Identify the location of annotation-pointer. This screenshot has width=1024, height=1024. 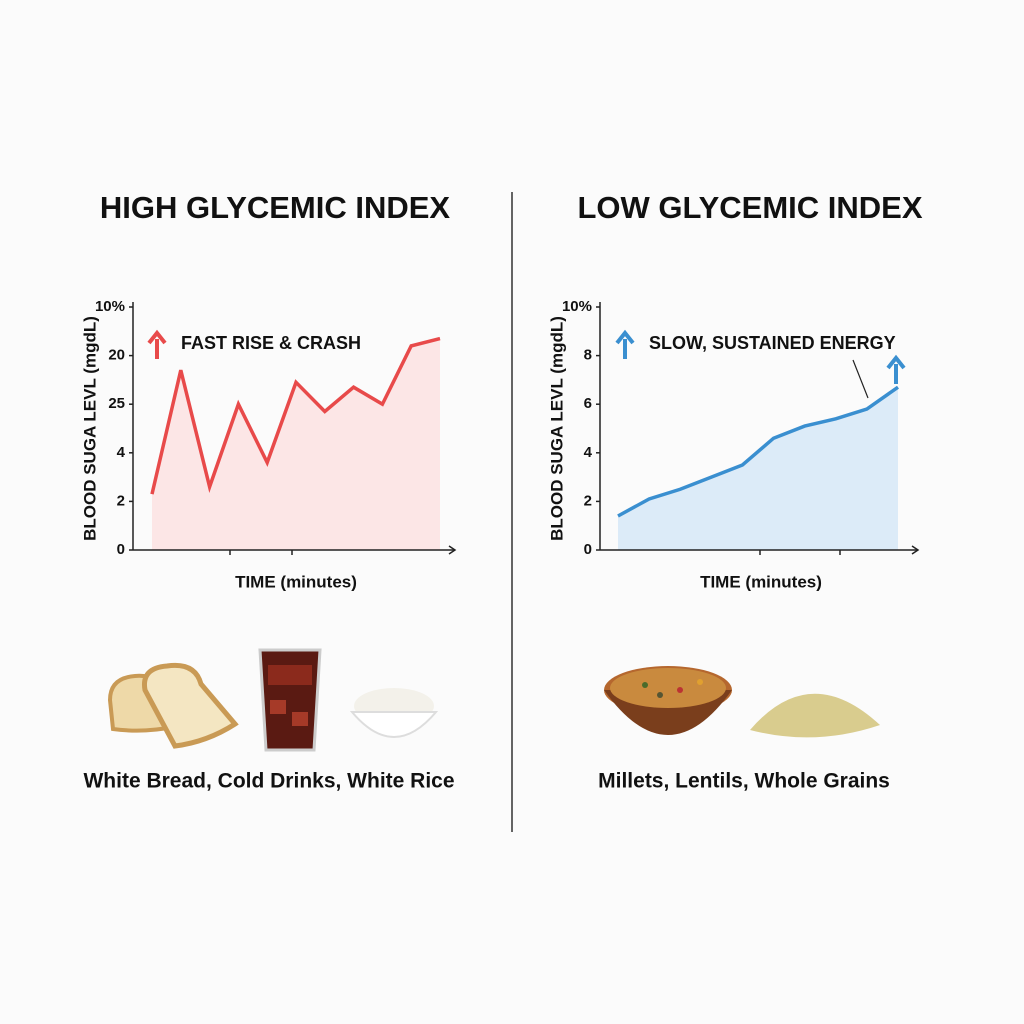
(860, 379).